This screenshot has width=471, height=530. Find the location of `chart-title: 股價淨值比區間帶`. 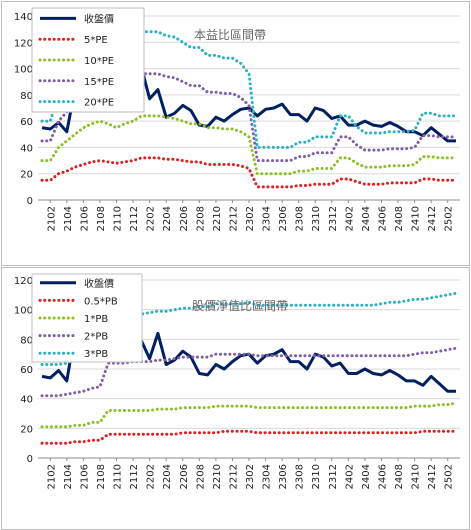

chart-title: 股價淨值比區間帶 is located at coordinates (240, 305).